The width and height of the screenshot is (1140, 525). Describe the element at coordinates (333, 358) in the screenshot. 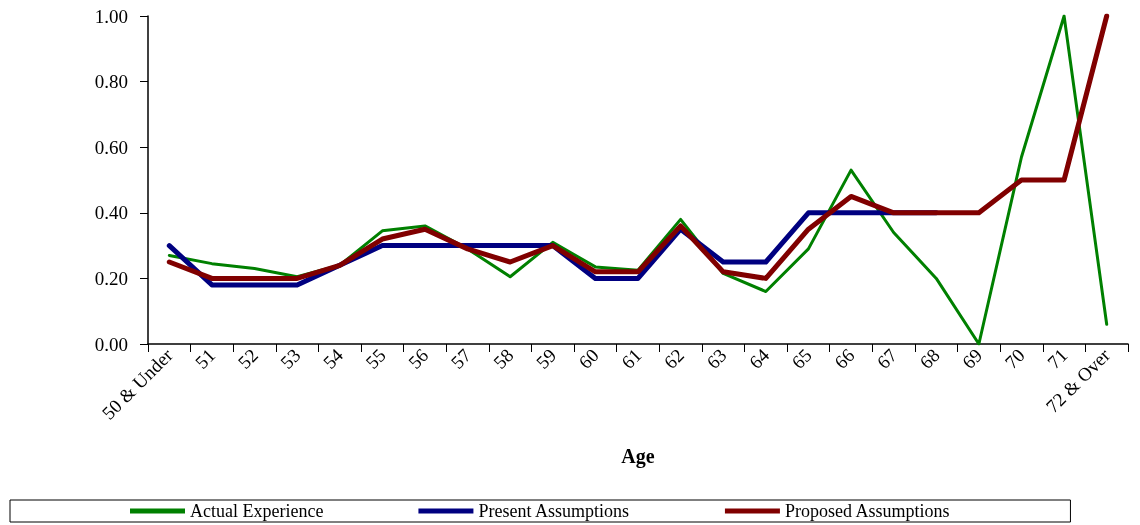

I see `x-tick-label: 54` at that location.